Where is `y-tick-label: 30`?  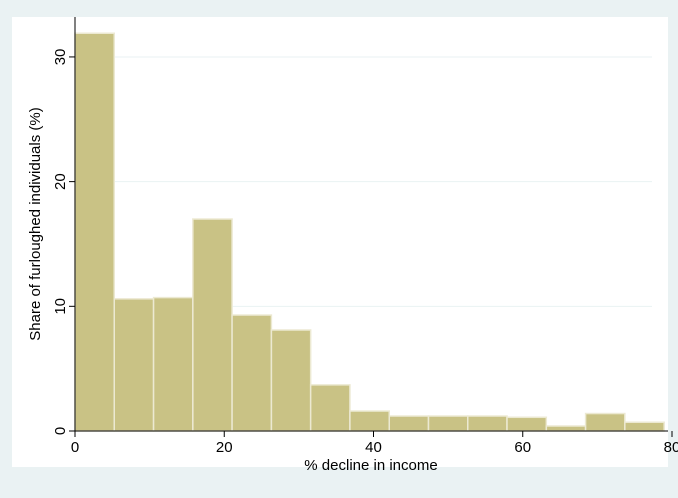 y-tick-label: 30 is located at coordinates (60, 57).